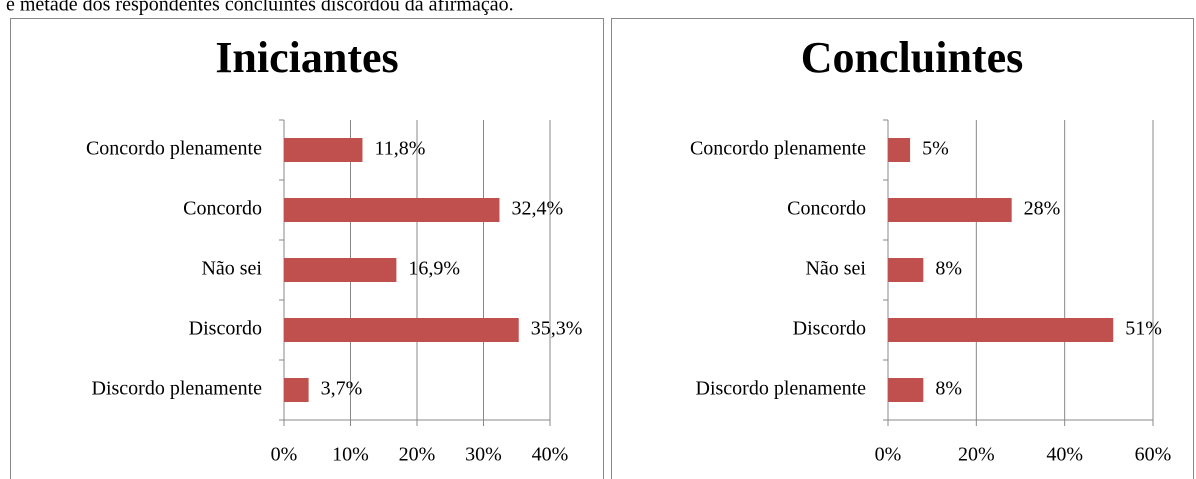  What do you see at coordinates (1143, 329) in the screenshot?
I see `data-label: 51%` at bounding box center [1143, 329].